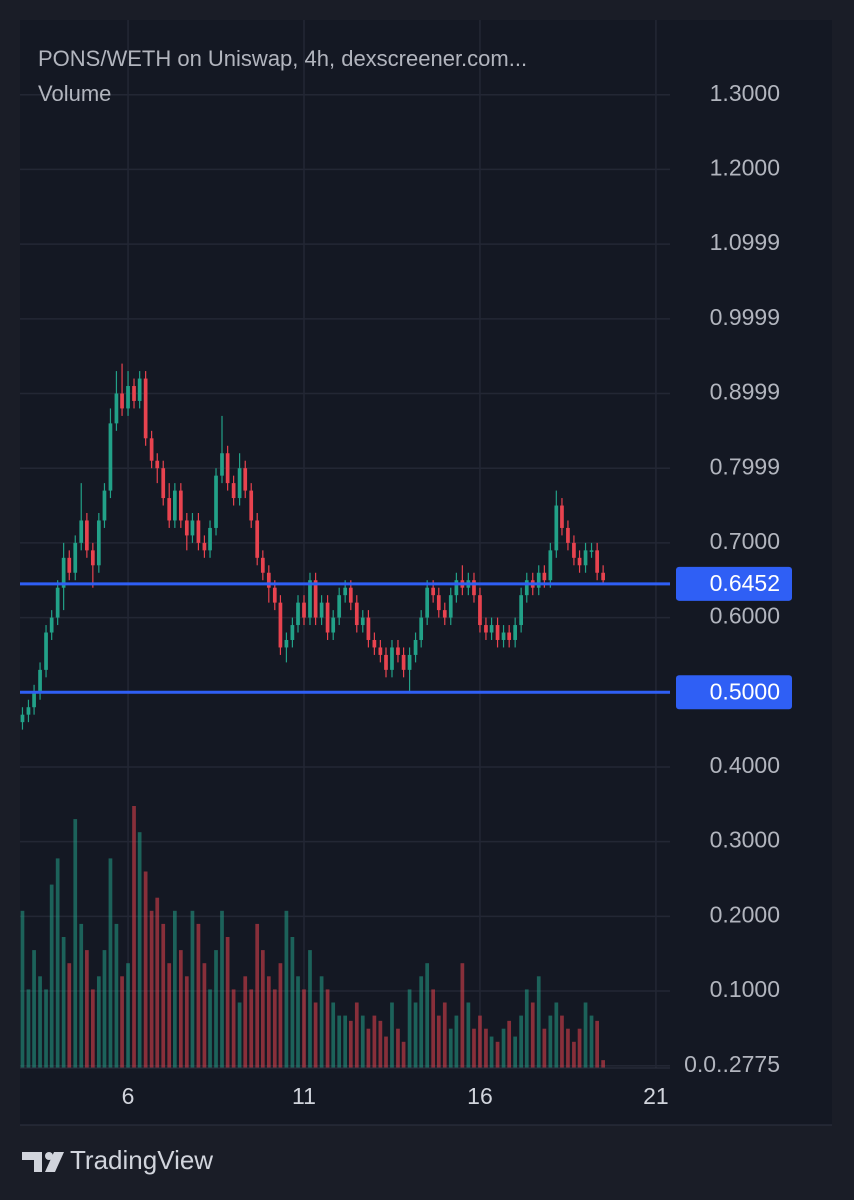 The width and height of the screenshot is (854, 1200). Describe the element at coordinates (32, 1162) in the screenshot. I see `logo-shape` at that location.